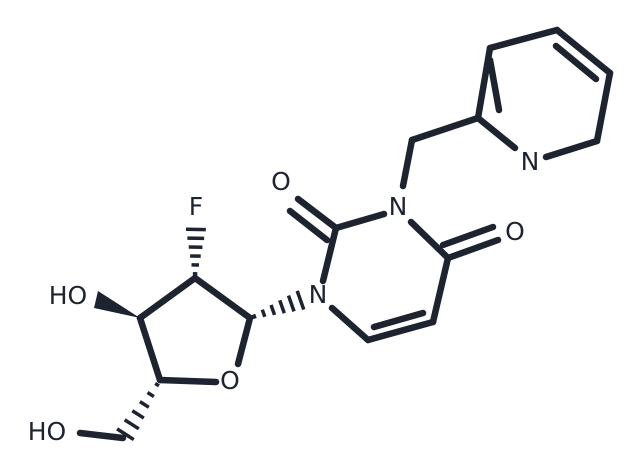  Describe the element at coordinates (117, 304) in the screenshot. I see `wedge-bond` at that location.